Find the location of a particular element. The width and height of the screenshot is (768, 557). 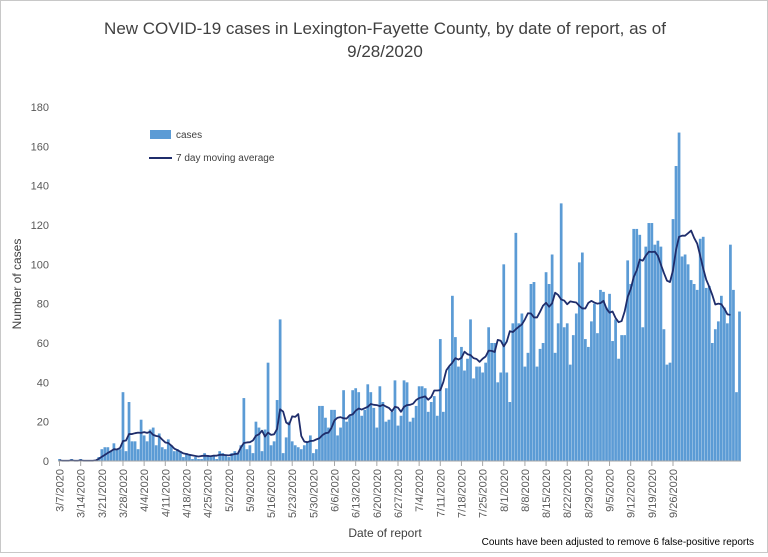

x-tick-label: 7/11/2020 is located at coordinates (441, 493).